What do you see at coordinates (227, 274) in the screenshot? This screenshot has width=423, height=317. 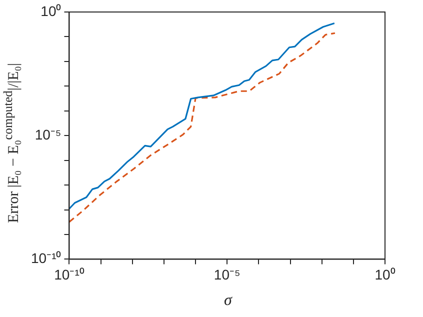 I see `x-tick-label: 10⁻⁵` at bounding box center [227, 274].